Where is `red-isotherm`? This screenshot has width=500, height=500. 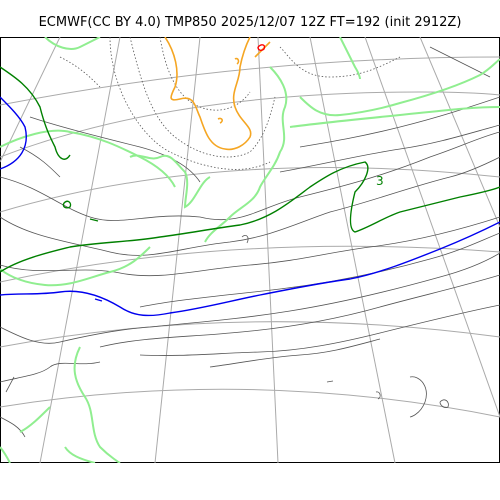
red-isotherm is located at coordinates (261, 47).